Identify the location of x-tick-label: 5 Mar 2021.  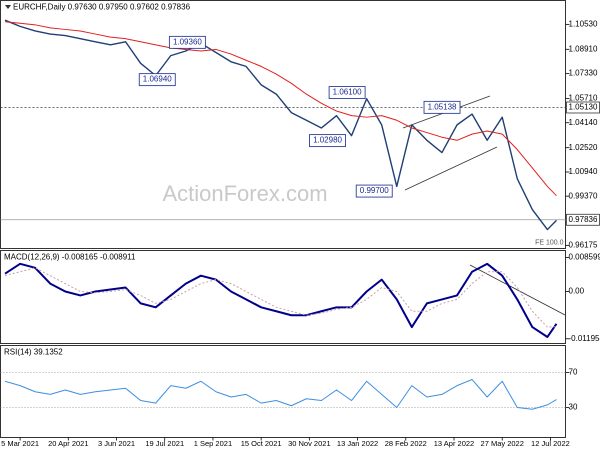
(20, 443).